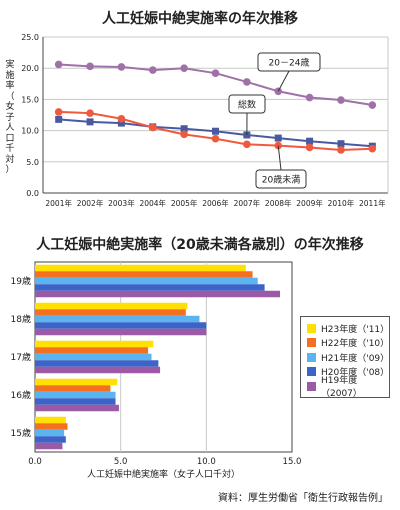  I want to click on category-label: 15歳, so click(21, 433).